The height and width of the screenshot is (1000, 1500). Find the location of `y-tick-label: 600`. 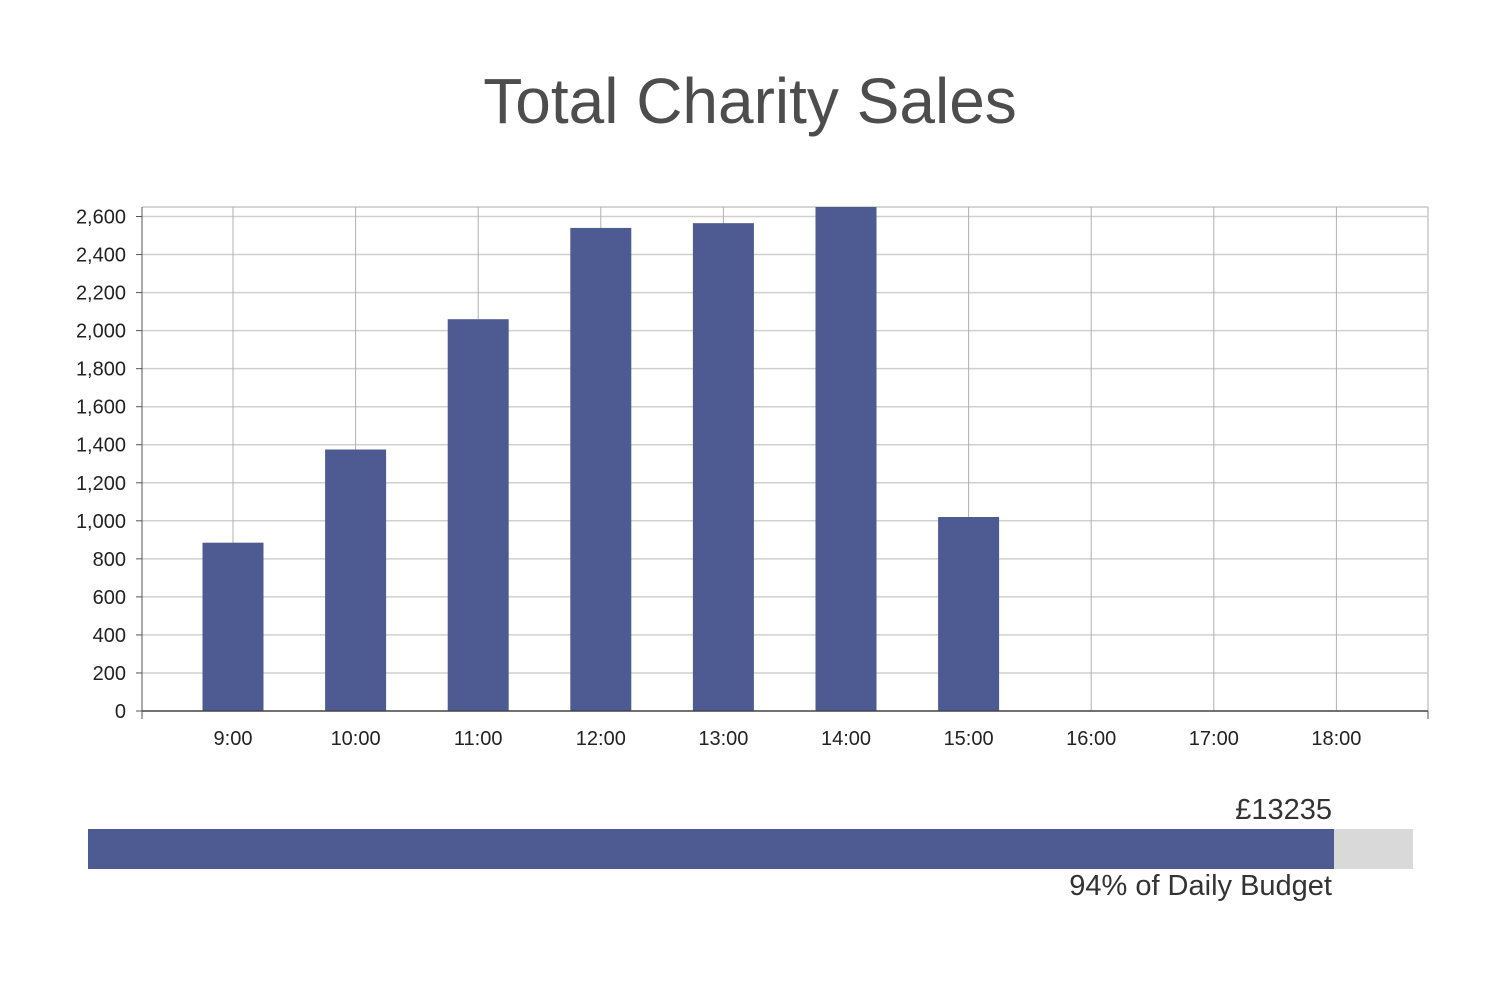

y-tick-label: 600 is located at coordinates (109, 598).